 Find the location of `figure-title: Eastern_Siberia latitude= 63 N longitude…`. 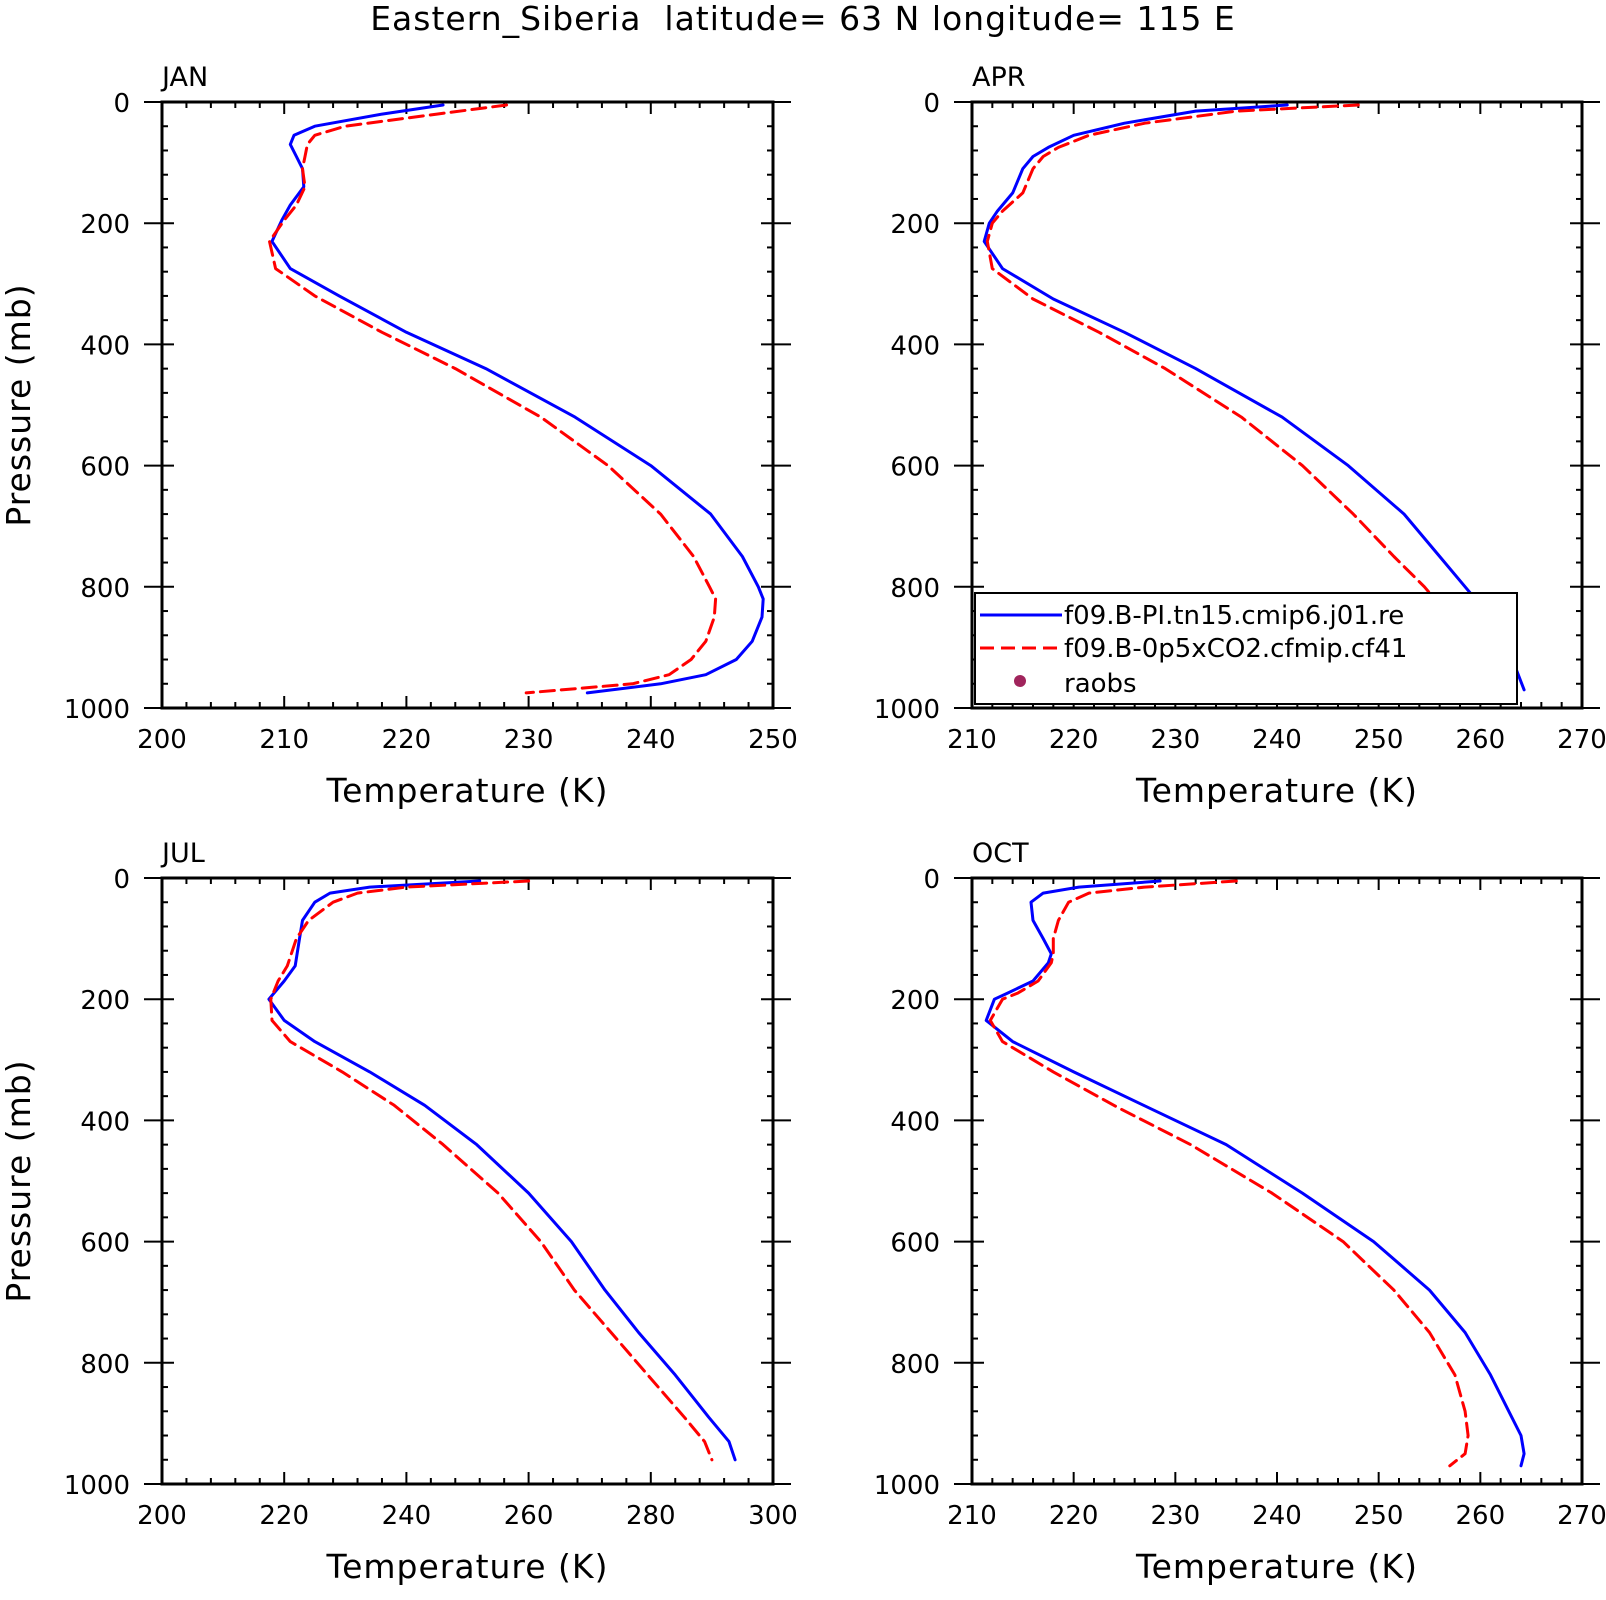

figure-title: Eastern_Siberia latitude= 63 N longitude… is located at coordinates (803, 19).